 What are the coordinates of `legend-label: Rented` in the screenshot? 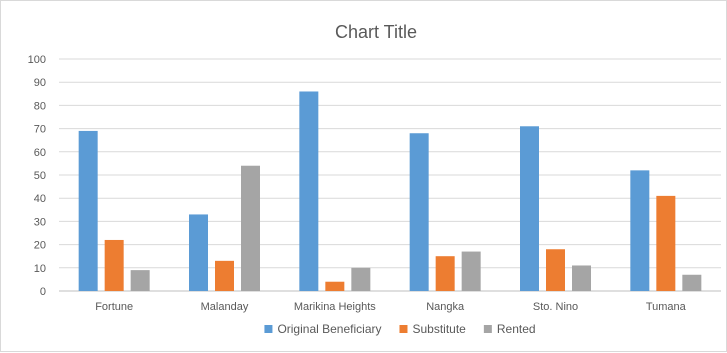 It's located at (516, 329).